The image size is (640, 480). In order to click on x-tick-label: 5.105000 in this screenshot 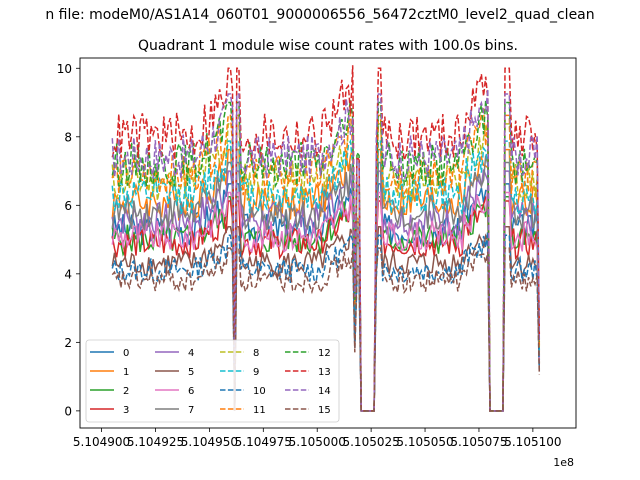, I will do `click(317, 442)`.